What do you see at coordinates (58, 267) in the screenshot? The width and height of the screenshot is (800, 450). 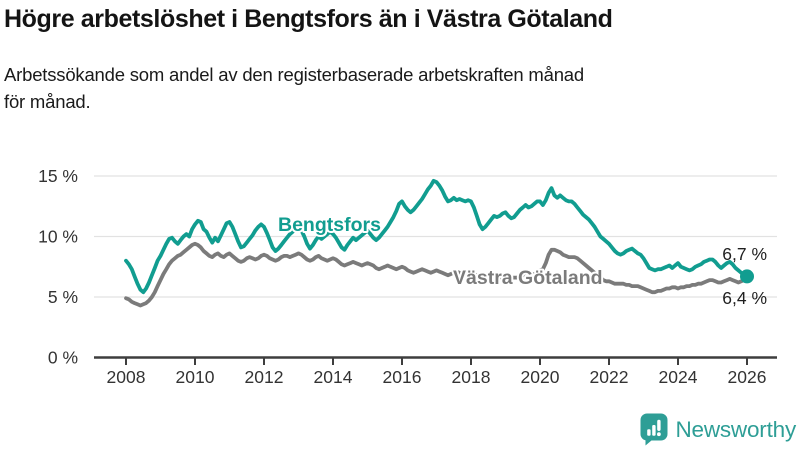 I see `y-axis-labels: 0 % 5 % 10 % 15 %` at bounding box center [58, 267].